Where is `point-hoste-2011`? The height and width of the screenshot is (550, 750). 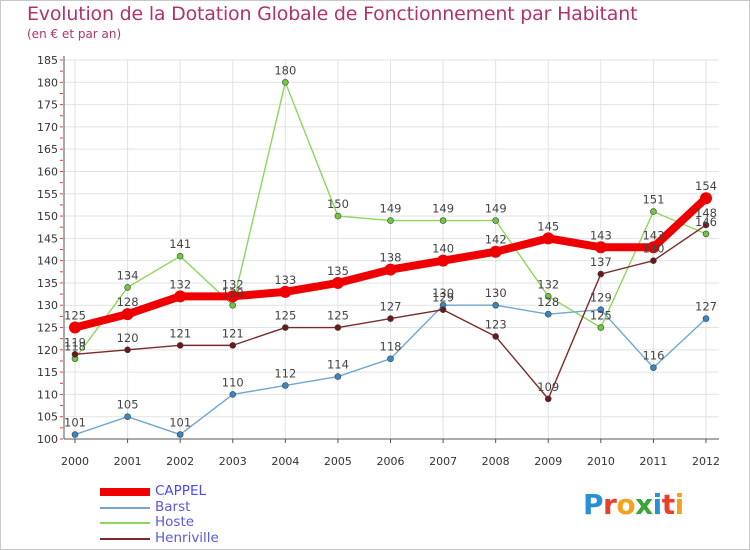 point-hoste-2011 is located at coordinates (653, 211).